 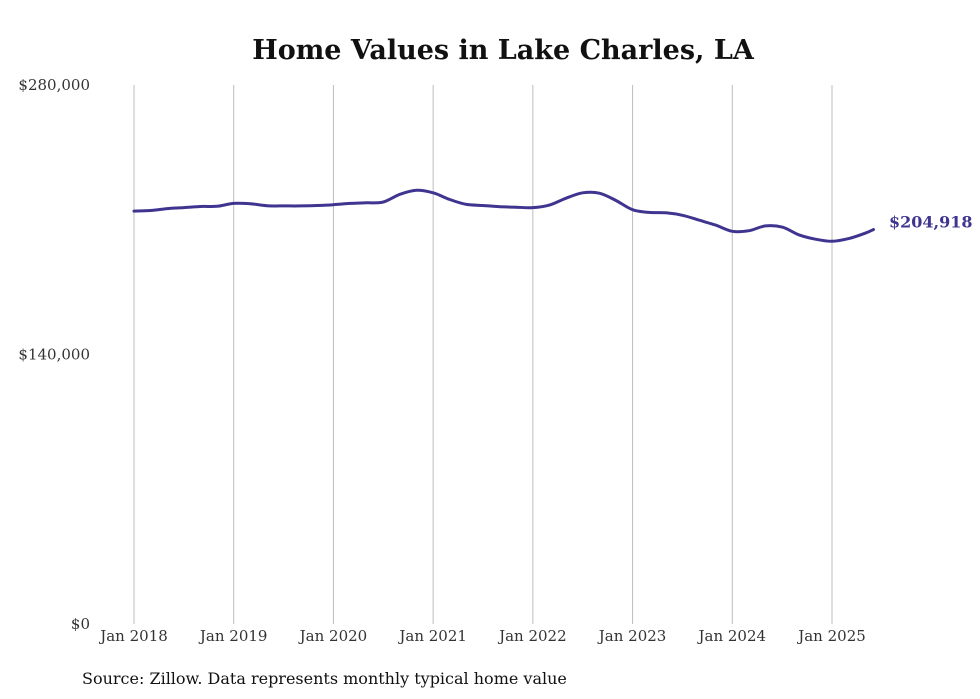 I want to click on x-tick-label: Jan 2020, so click(x=333, y=636).